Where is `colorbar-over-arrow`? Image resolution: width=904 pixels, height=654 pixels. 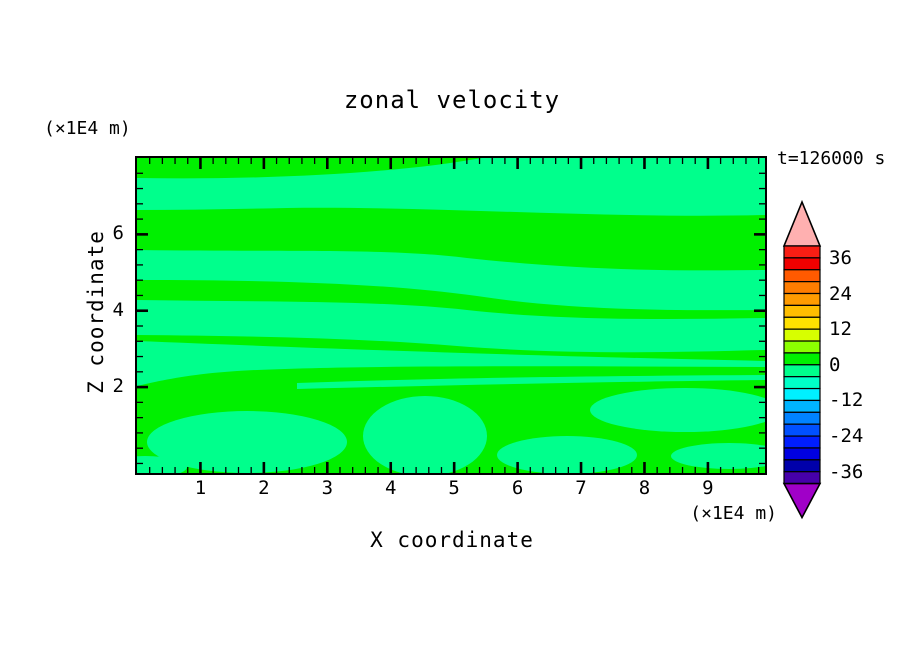
colorbar-over-arrow is located at coordinates (802, 223).